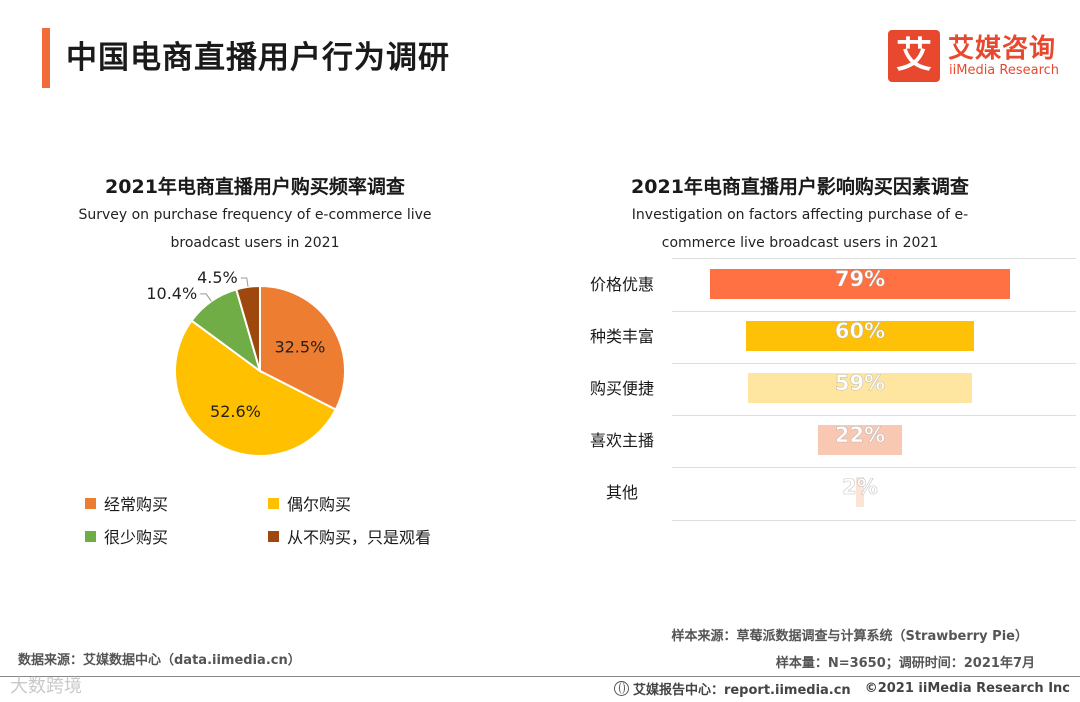  What do you see at coordinates (800, 243) in the screenshot?
I see `bar-subtitle-line-2: commerce live broadcast users in 2021` at bounding box center [800, 243].